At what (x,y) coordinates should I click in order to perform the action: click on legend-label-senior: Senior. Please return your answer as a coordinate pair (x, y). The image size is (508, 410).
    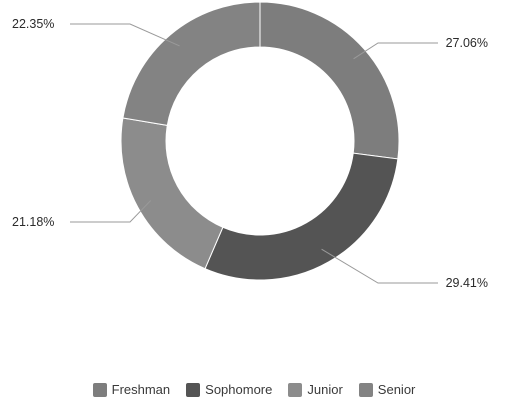
    Looking at the image, I should click on (396, 389).